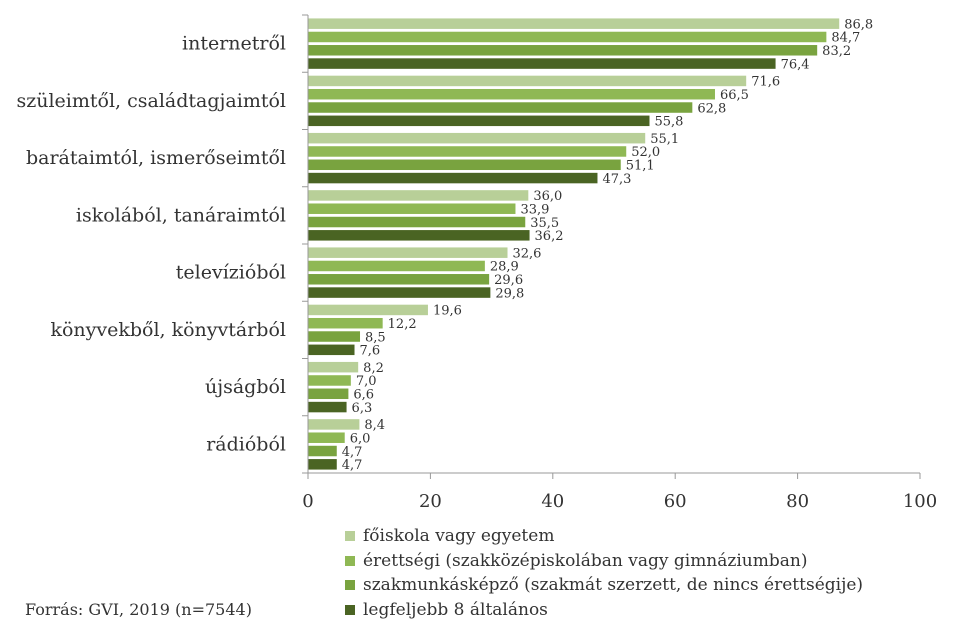 This screenshot has height=633, width=975. What do you see at coordinates (734, 95) in the screenshot?
I see `data-label: 66,5` at bounding box center [734, 95].